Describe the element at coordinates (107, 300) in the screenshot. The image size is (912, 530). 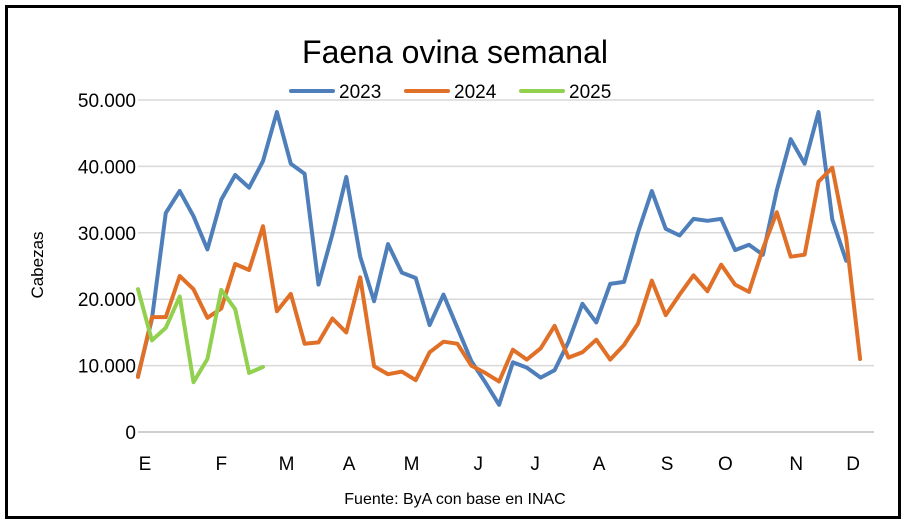
I see `y-tick-label: 20.000` at that location.